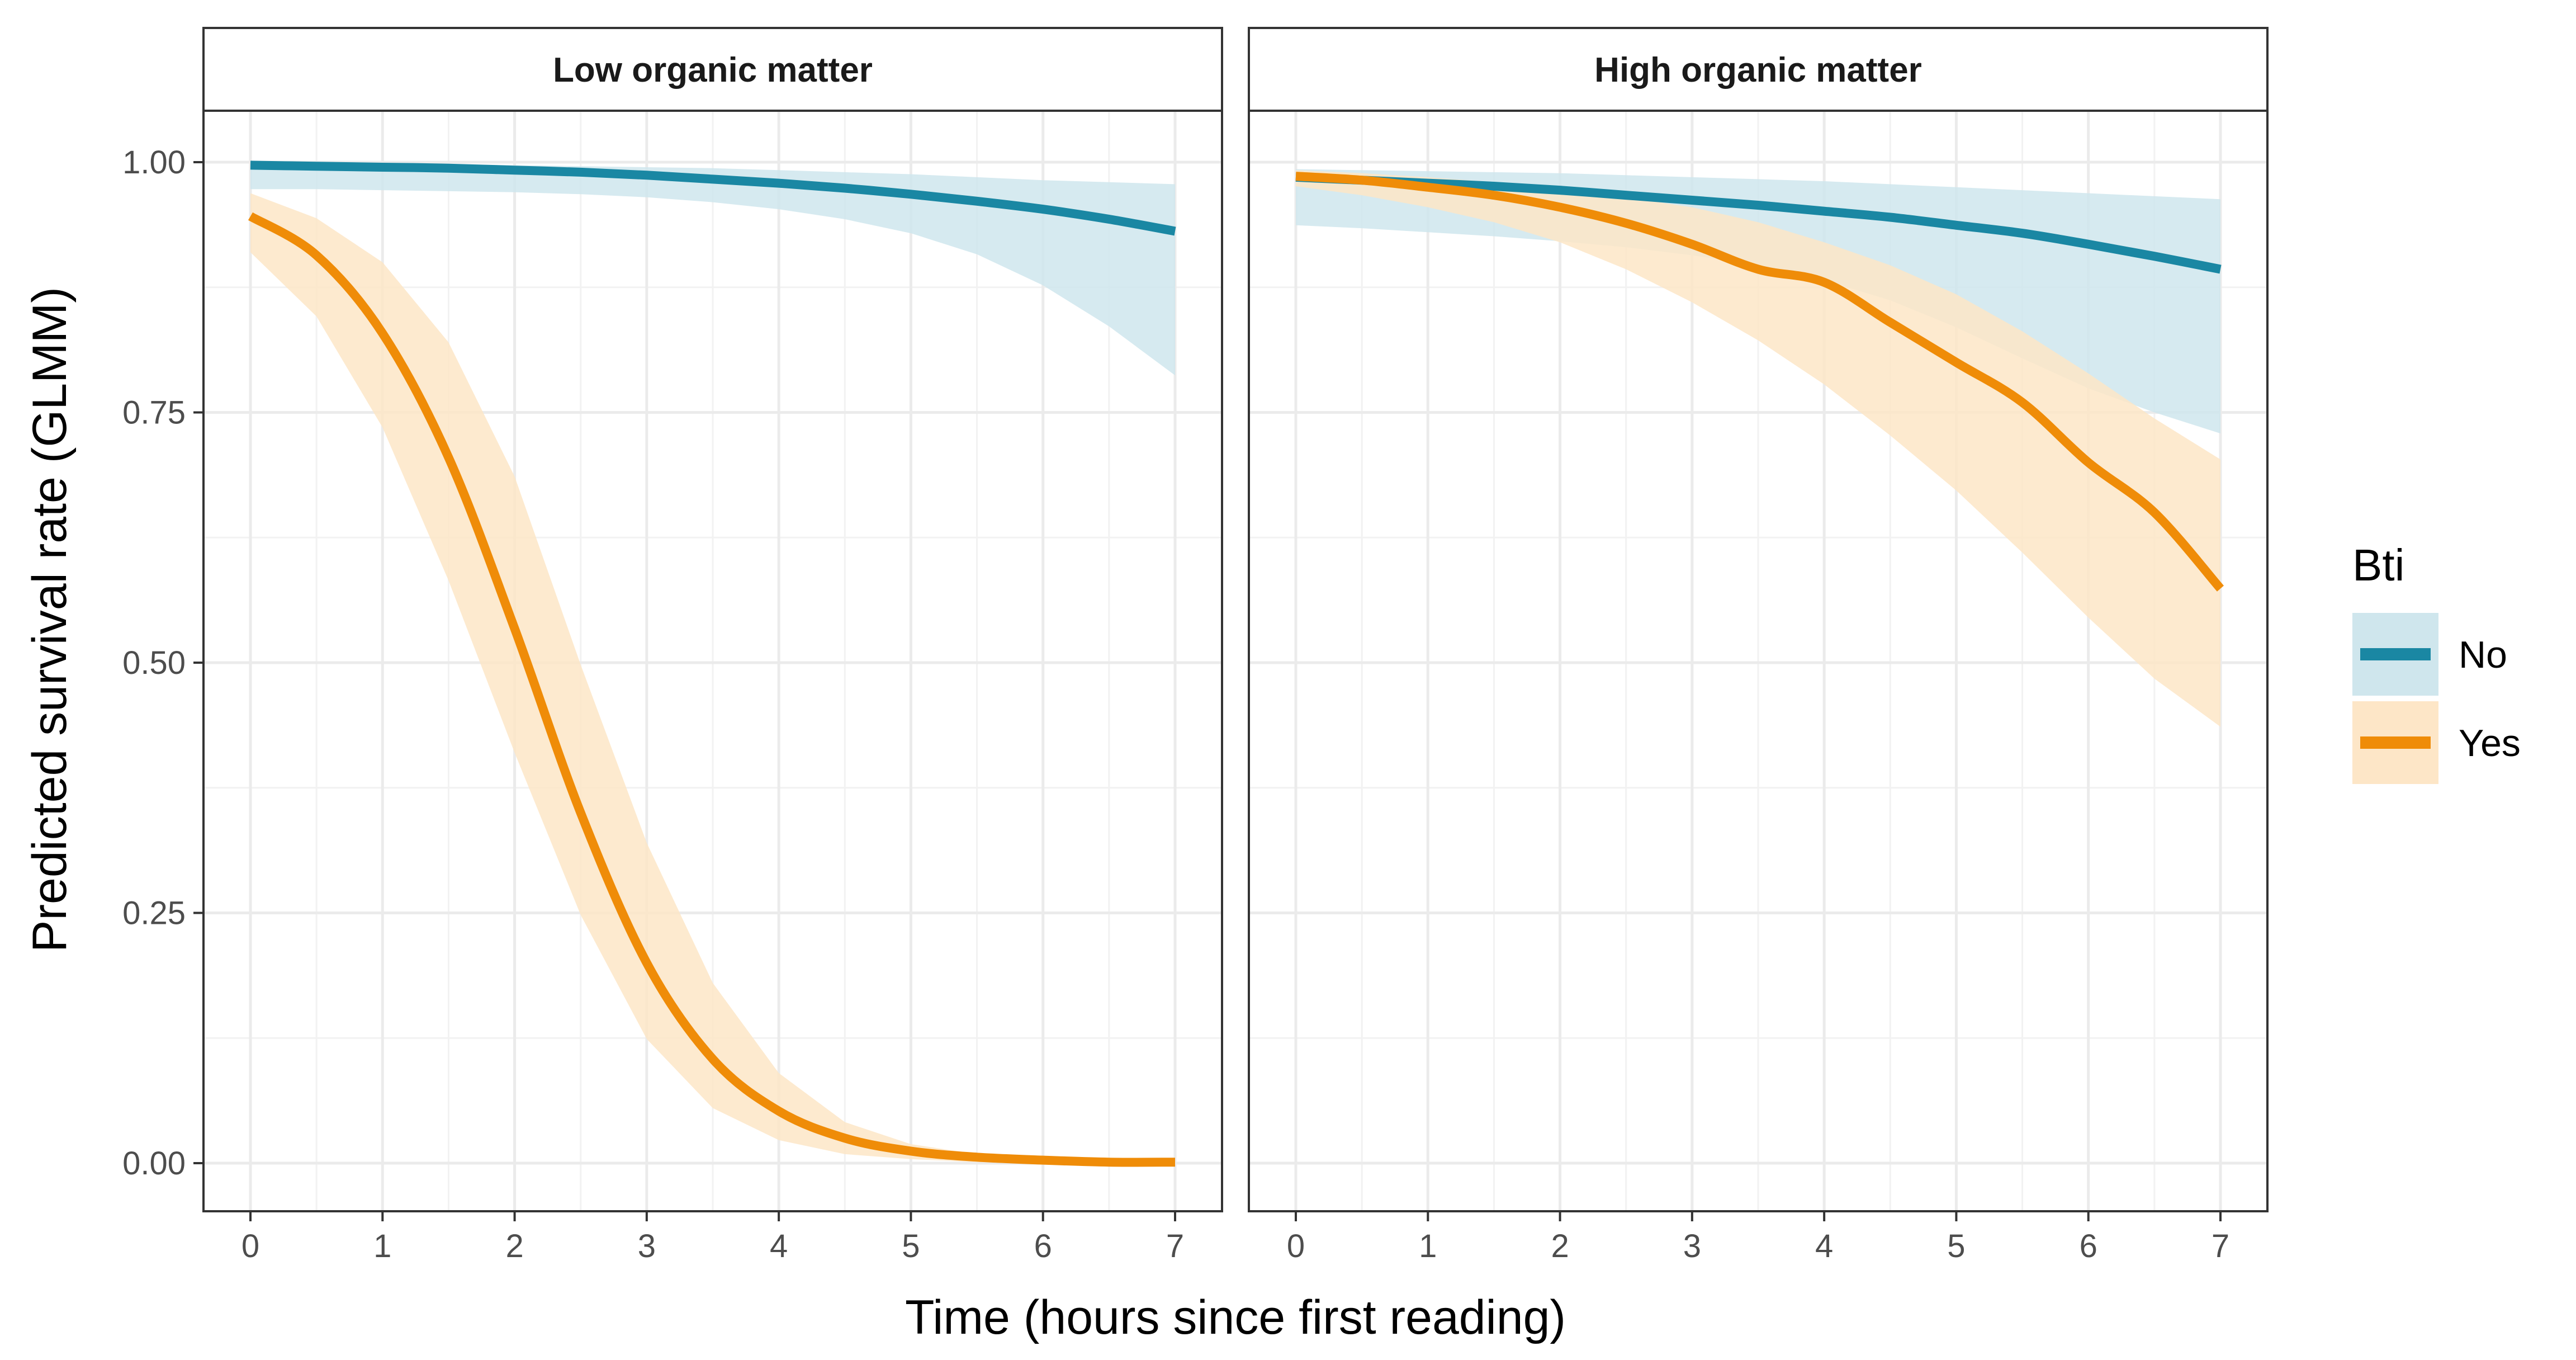  What do you see at coordinates (2483, 655) in the screenshot?
I see `legend-label-no: No` at bounding box center [2483, 655].